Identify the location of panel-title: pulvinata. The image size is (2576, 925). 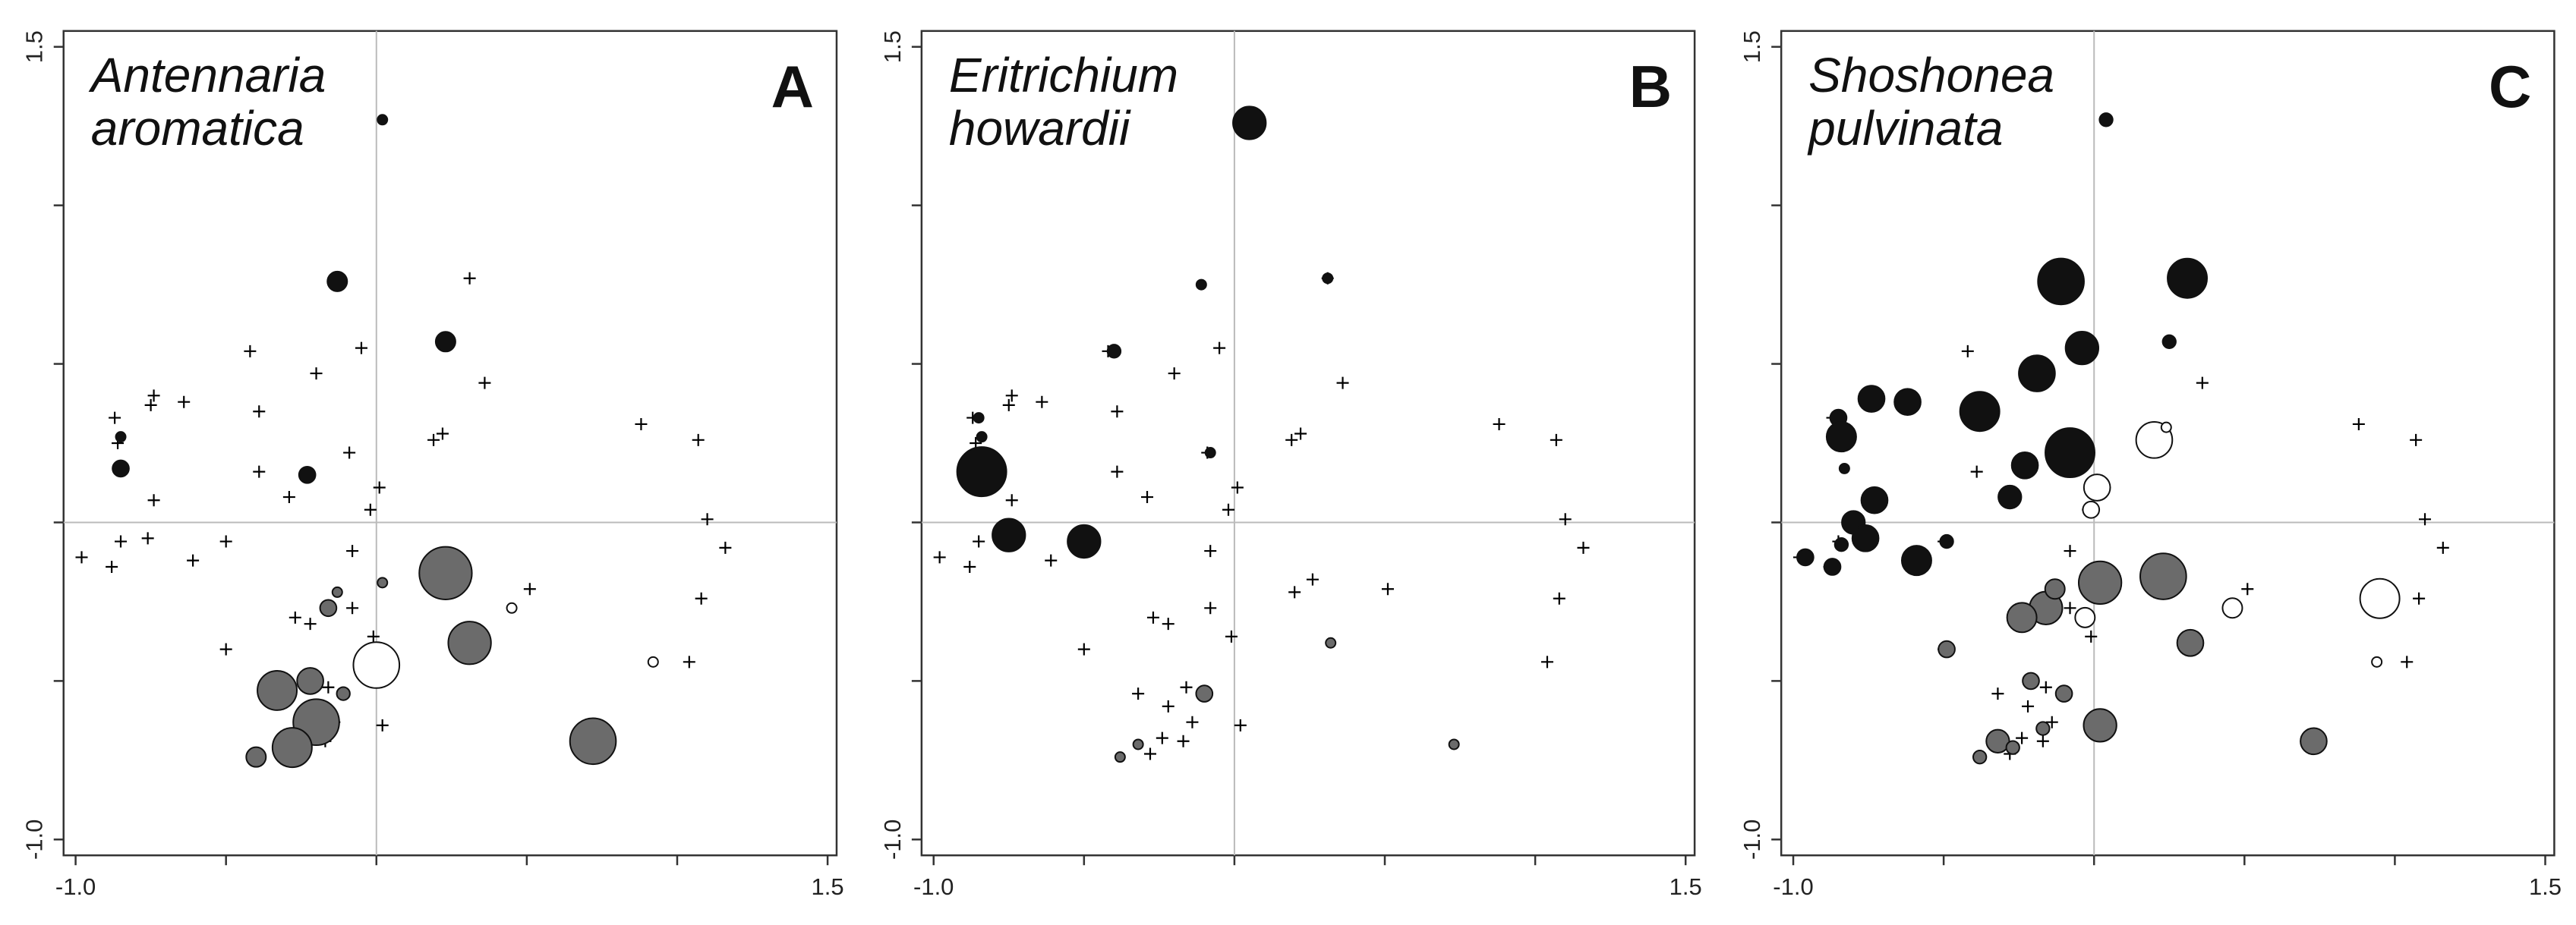
(1905, 128).